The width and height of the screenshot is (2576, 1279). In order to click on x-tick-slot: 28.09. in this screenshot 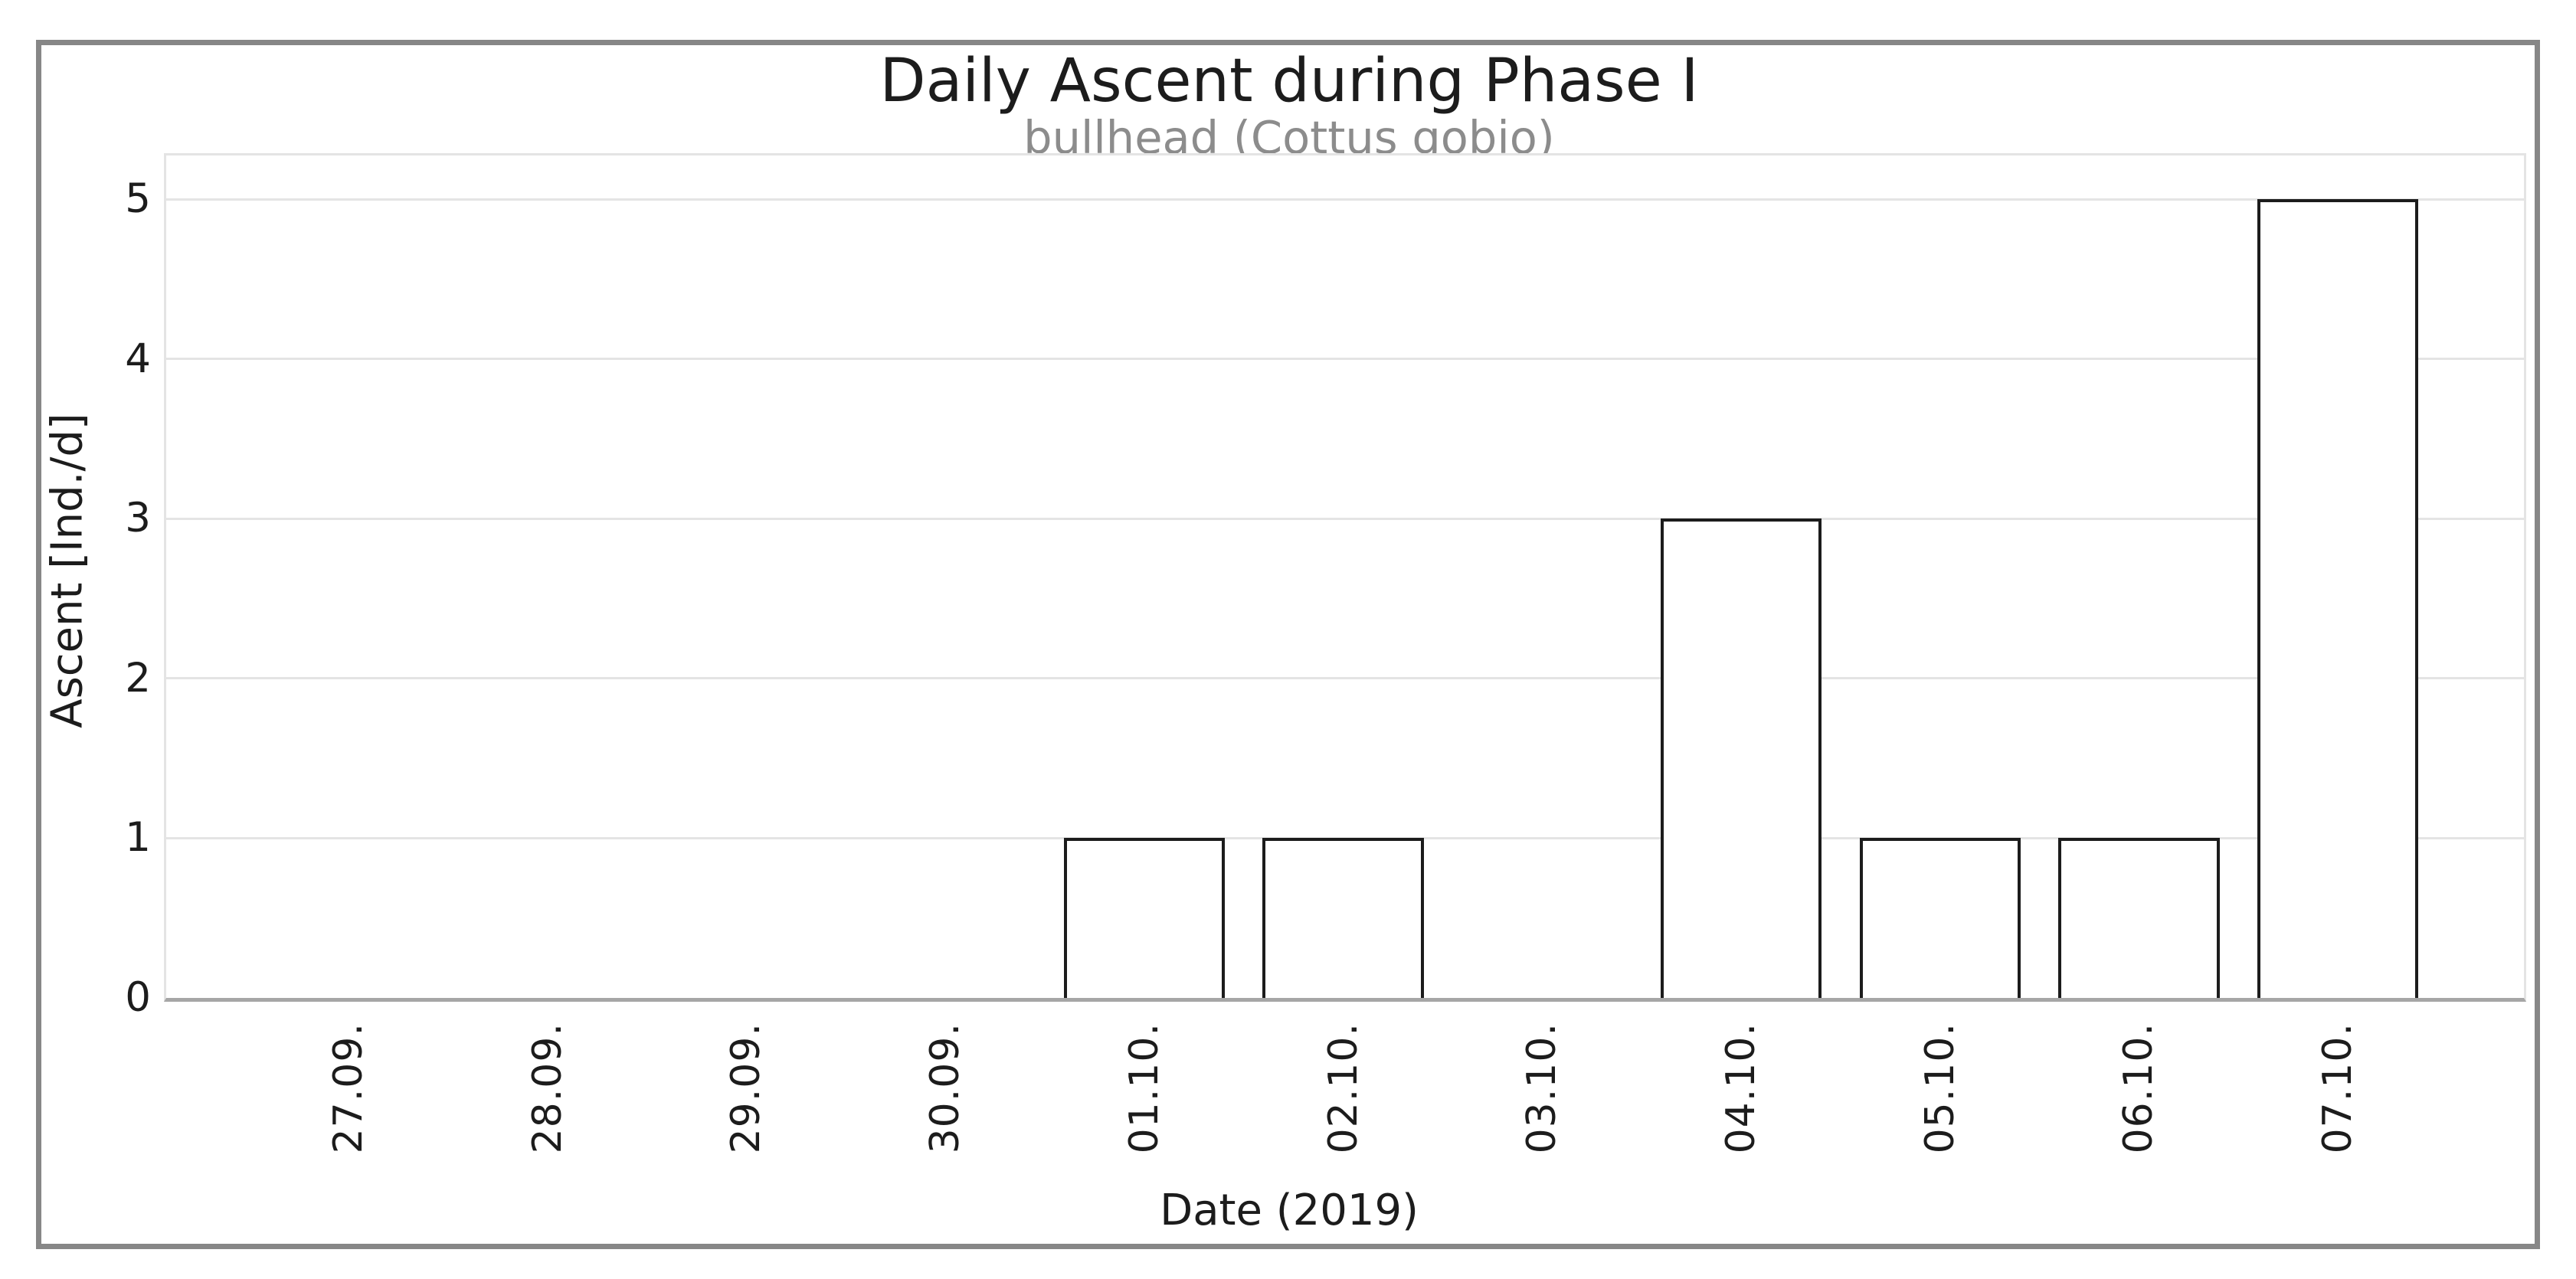, I will do `click(547, 1103)`.